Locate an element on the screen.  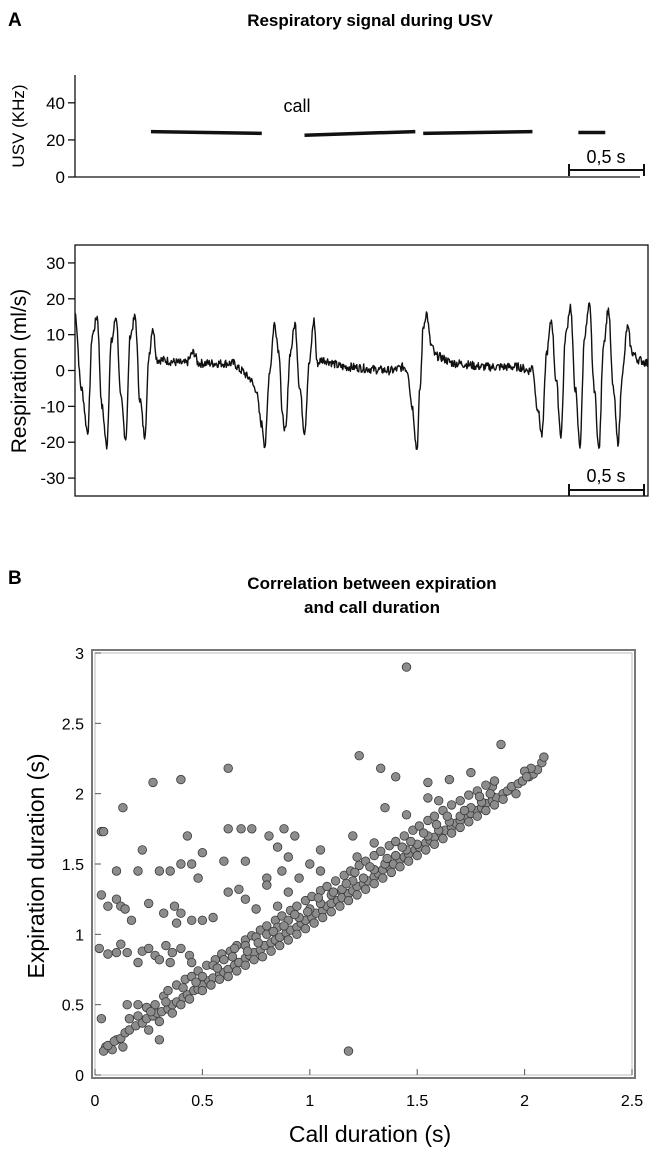
scatter-y-tick-label: 1 is located at coordinates (79, 935).